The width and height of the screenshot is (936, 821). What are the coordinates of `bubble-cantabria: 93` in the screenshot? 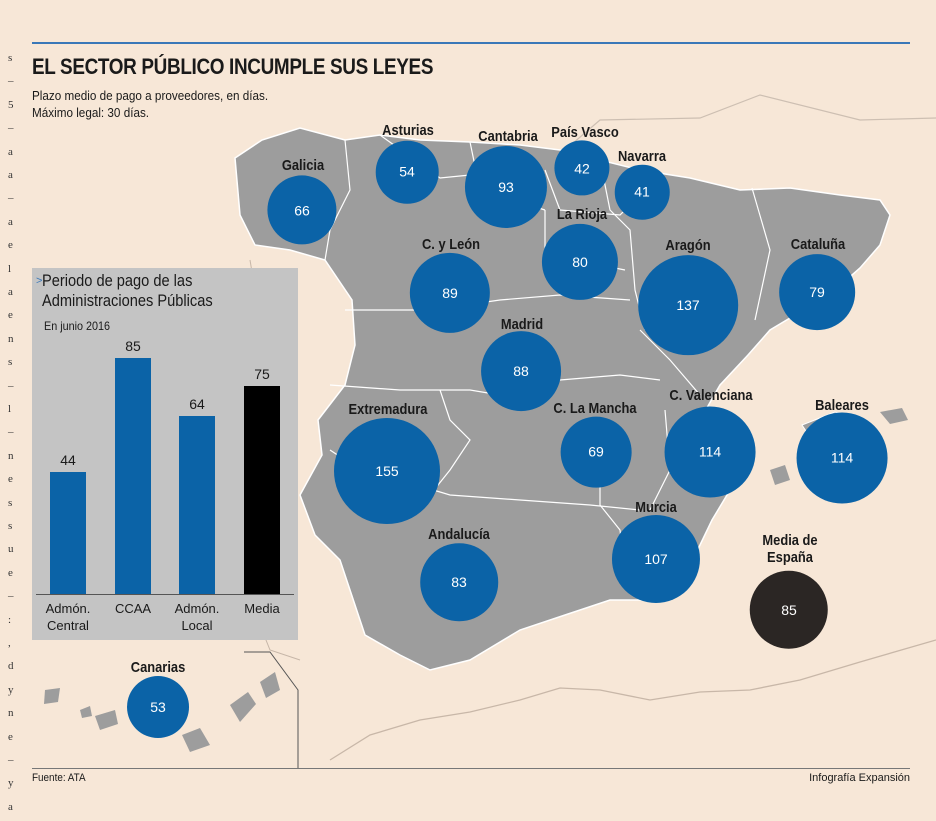 It's located at (506, 187).